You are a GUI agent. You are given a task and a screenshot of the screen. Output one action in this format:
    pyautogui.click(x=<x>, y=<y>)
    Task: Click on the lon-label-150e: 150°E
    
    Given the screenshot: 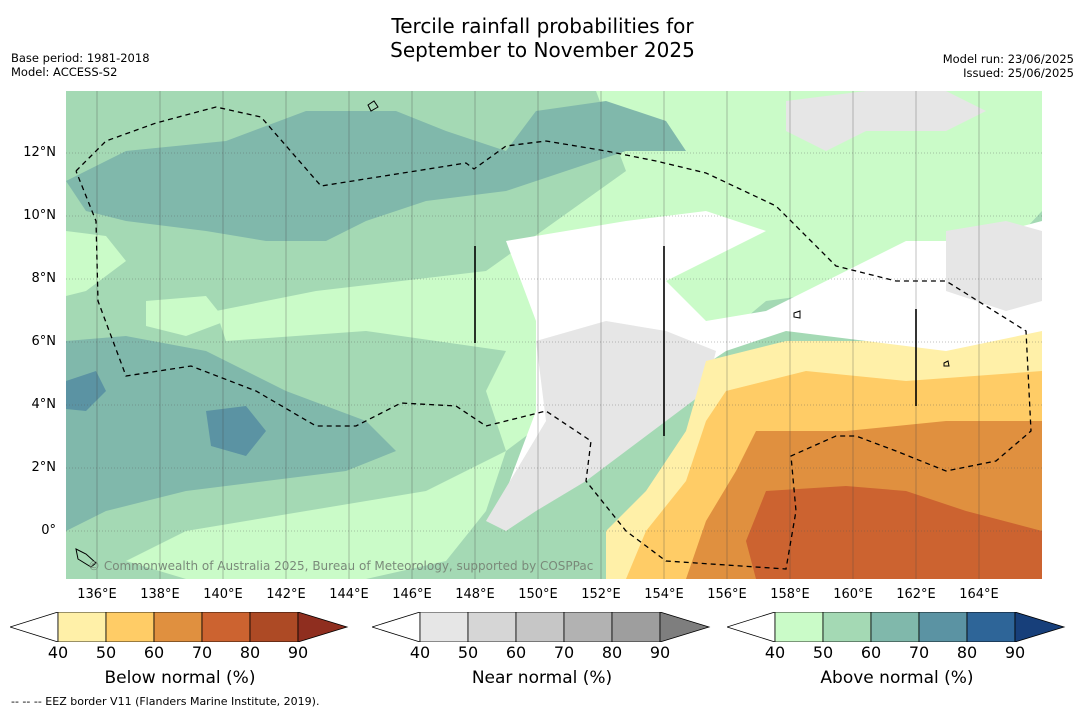 What is the action you would take?
    pyautogui.click(x=538, y=594)
    